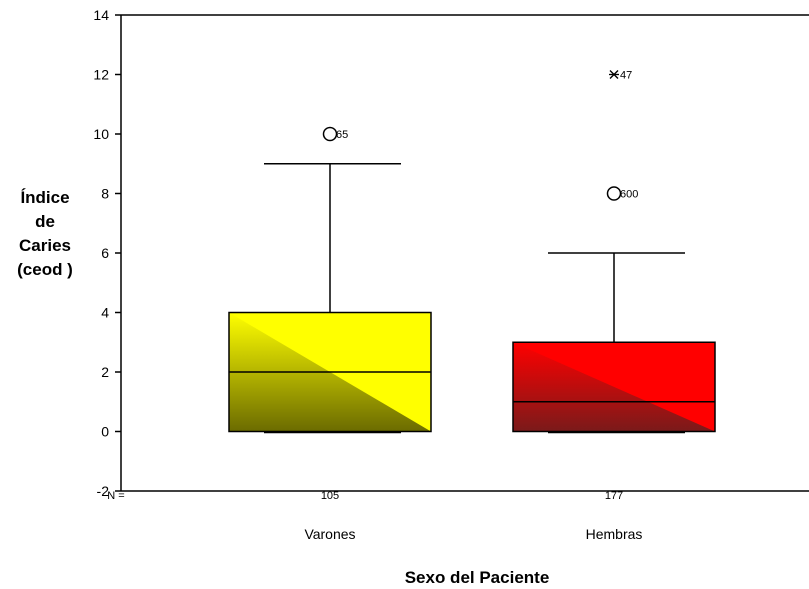 The height and width of the screenshot is (589, 809). What do you see at coordinates (329, 534) in the screenshot?
I see `x-category-label: Varones` at bounding box center [329, 534].